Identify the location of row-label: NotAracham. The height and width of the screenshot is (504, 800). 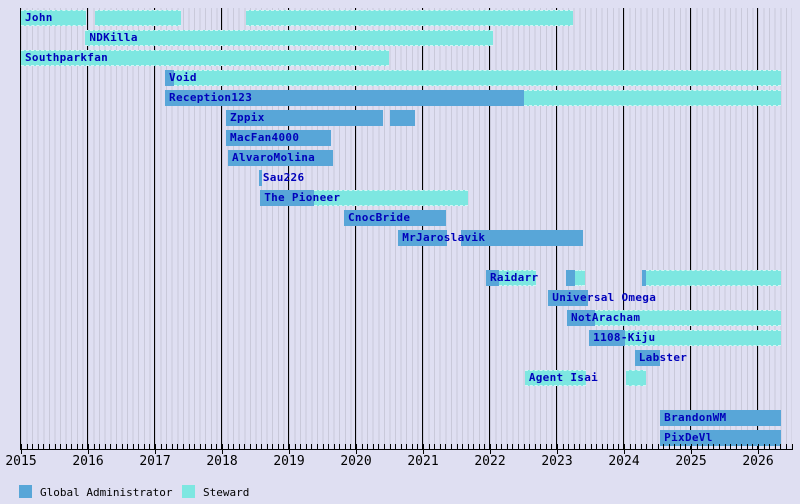
(606, 317).